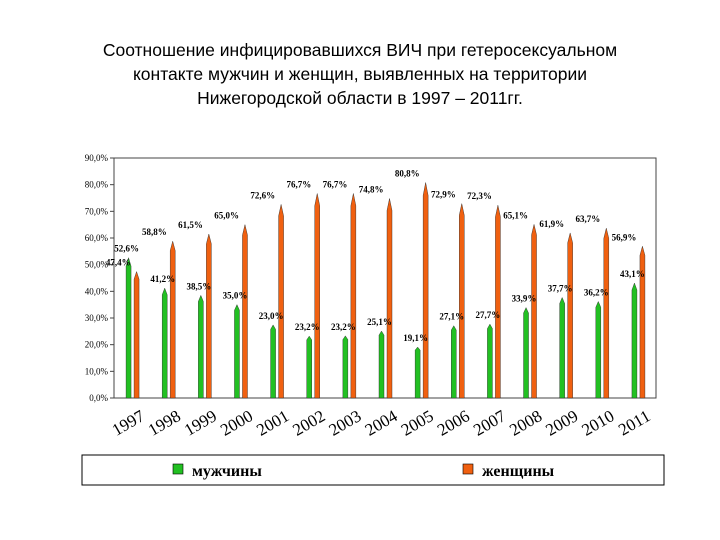 Image resolution: width=720 pixels, height=540 pixels. What do you see at coordinates (245, 311) in the screenshot?
I see `bar-women-2000` at bounding box center [245, 311].